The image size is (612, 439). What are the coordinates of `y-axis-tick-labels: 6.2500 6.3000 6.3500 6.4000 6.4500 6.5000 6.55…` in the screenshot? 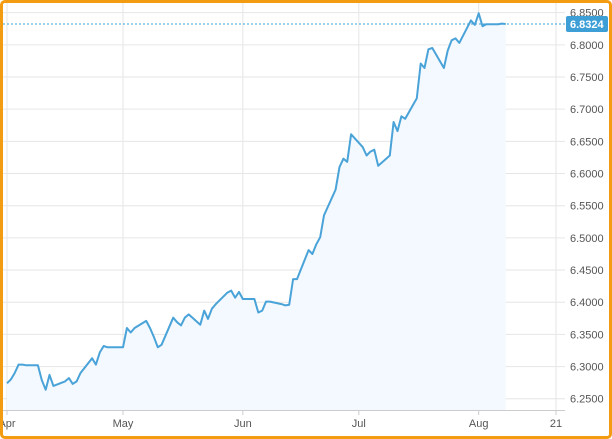 It's located at (587, 207).